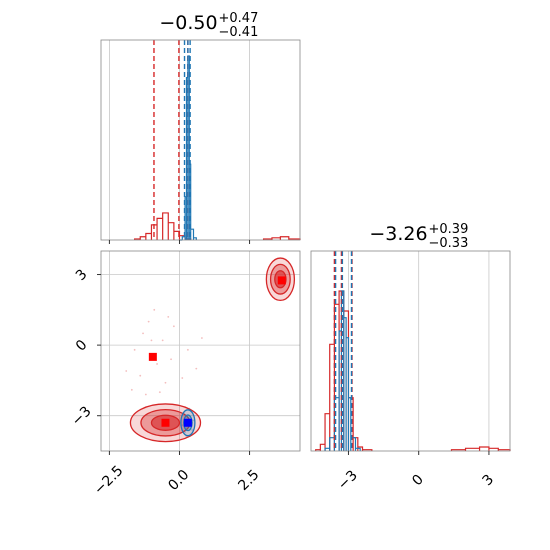 This screenshot has height=550, width=550. I want to click on hist-2-series, so click(413, 370).